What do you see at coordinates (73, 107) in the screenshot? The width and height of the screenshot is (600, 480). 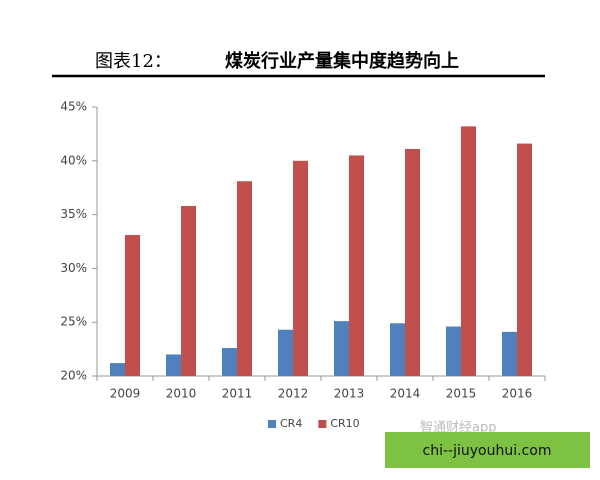 I see `y-tick-label: 45%` at bounding box center [73, 107].